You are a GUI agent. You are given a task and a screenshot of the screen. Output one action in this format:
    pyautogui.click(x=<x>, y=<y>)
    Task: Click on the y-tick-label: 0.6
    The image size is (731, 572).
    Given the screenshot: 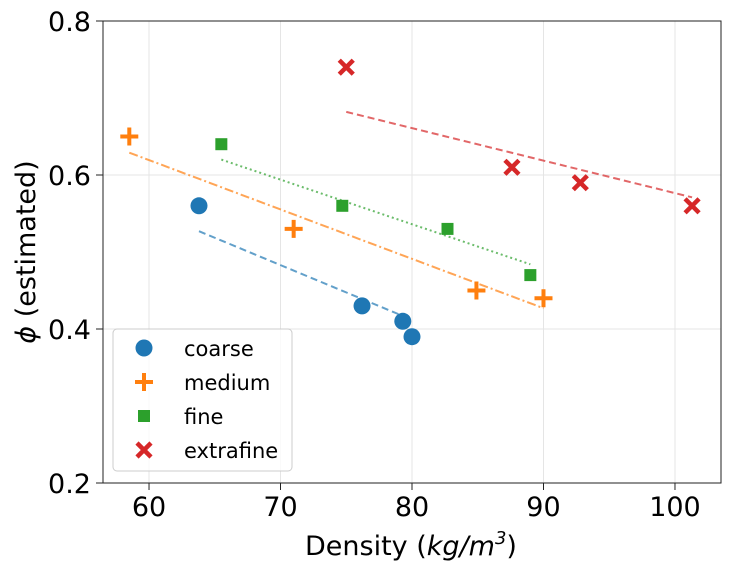 What is the action you would take?
    pyautogui.click(x=69, y=176)
    